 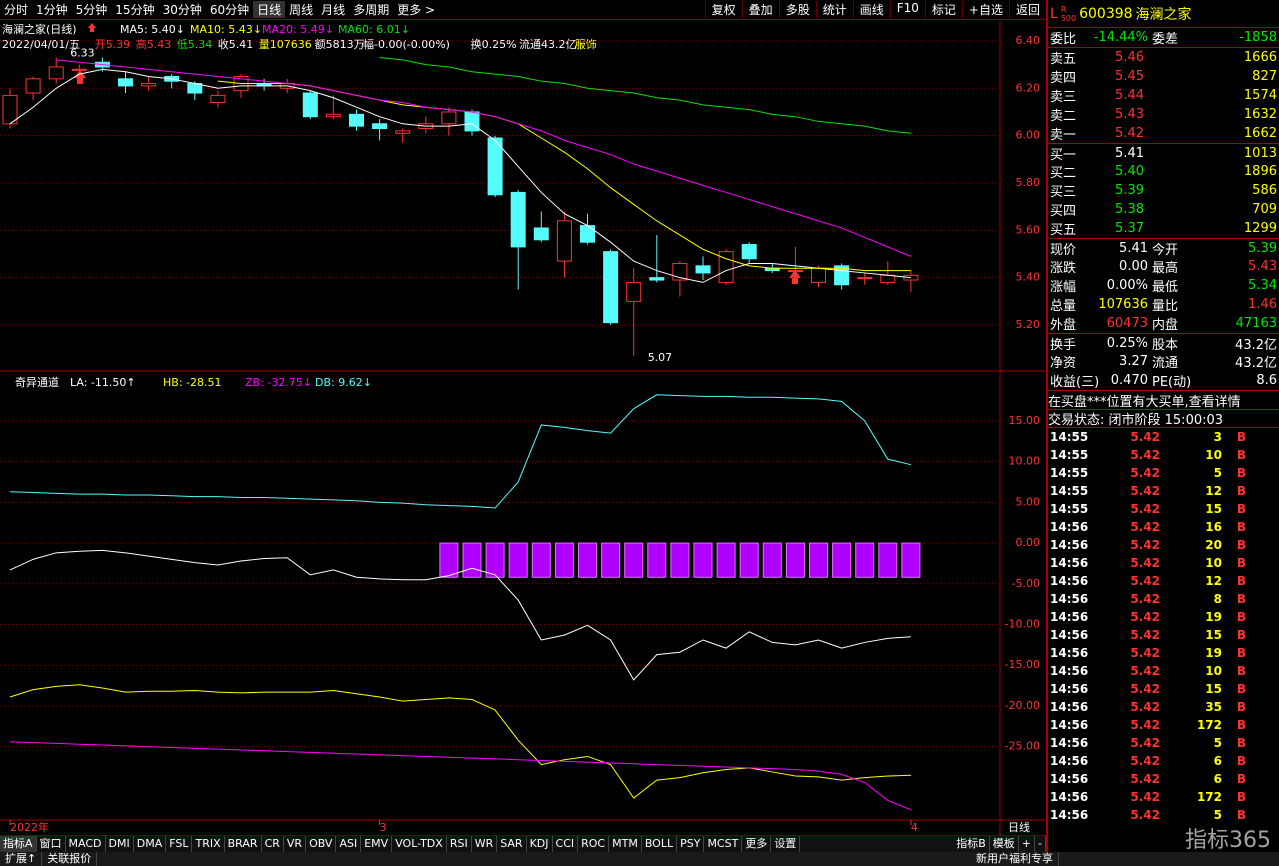 What do you see at coordinates (243, 844) in the screenshot?
I see `indicator-tab: BRAR` at bounding box center [243, 844].